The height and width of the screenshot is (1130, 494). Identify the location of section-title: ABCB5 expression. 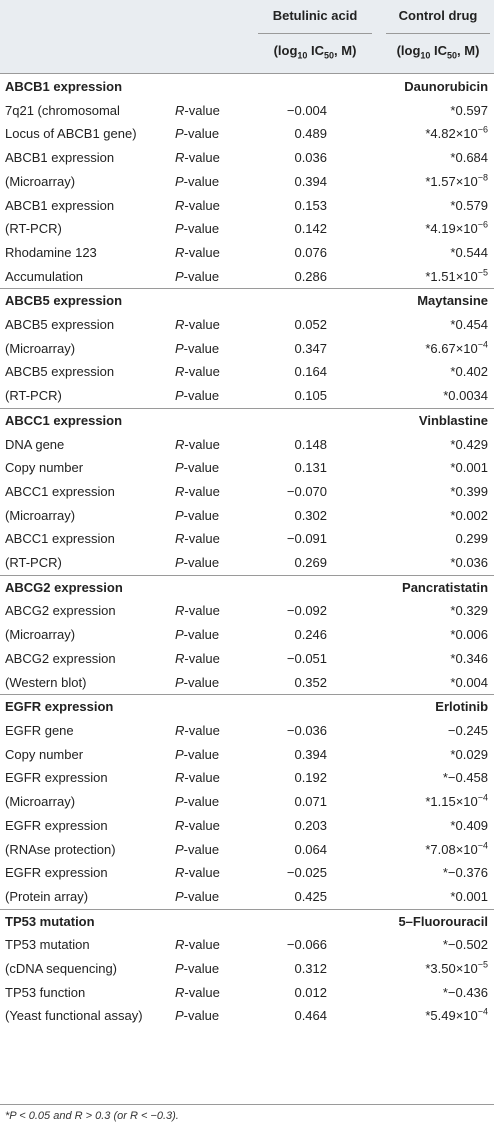
(128, 301).